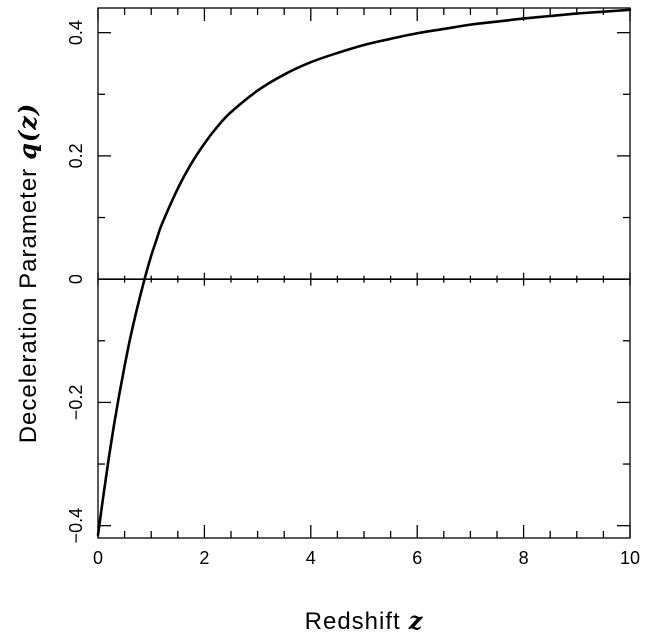 This screenshot has width=663, height=635. Describe the element at coordinates (630, 558) in the screenshot. I see `x-tick-label: 10` at that location.